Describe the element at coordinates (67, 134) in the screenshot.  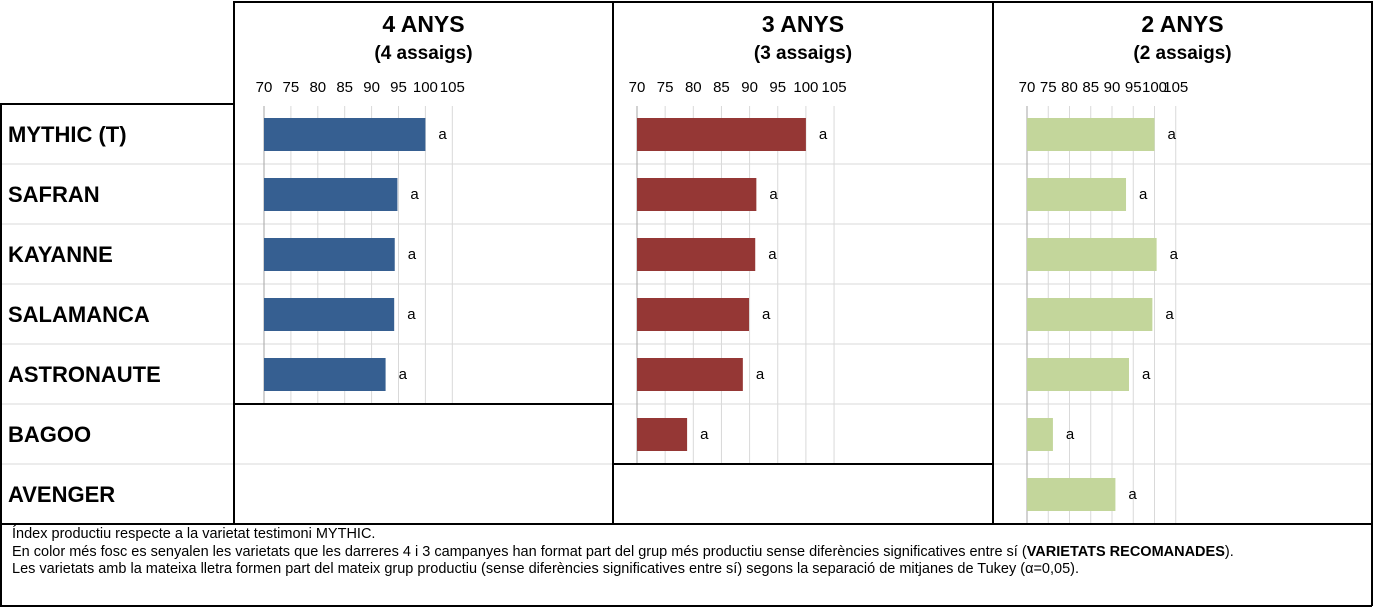
I see `category-label: MYTHIC (T)` at that location.